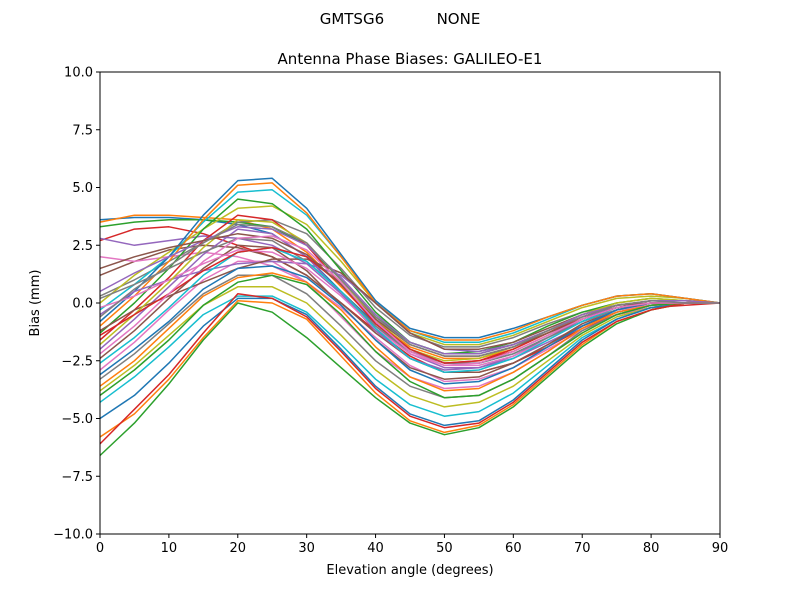 This screenshot has width=800, height=604. What do you see at coordinates (82, 304) in the screenshot?
I see `y-tick-label: 0.0` at bounding box center [82, 304].